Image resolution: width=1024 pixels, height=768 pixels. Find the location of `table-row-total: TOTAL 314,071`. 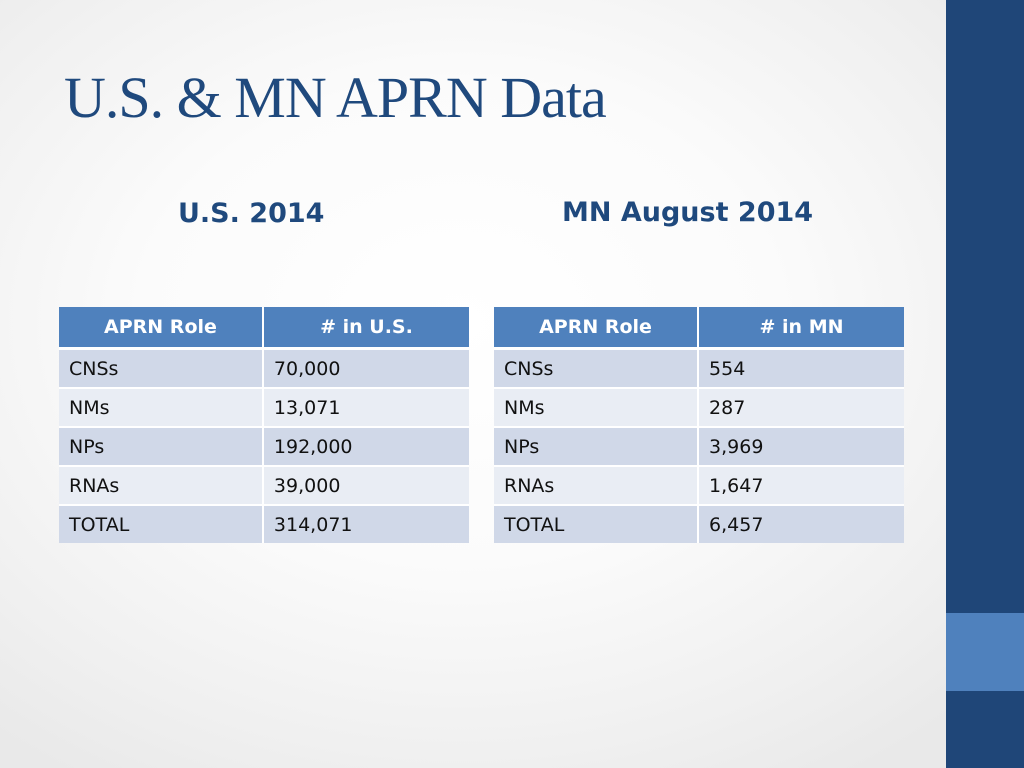

table-row-total: TOTAL 314,071 is located at coordinates (264, 523).